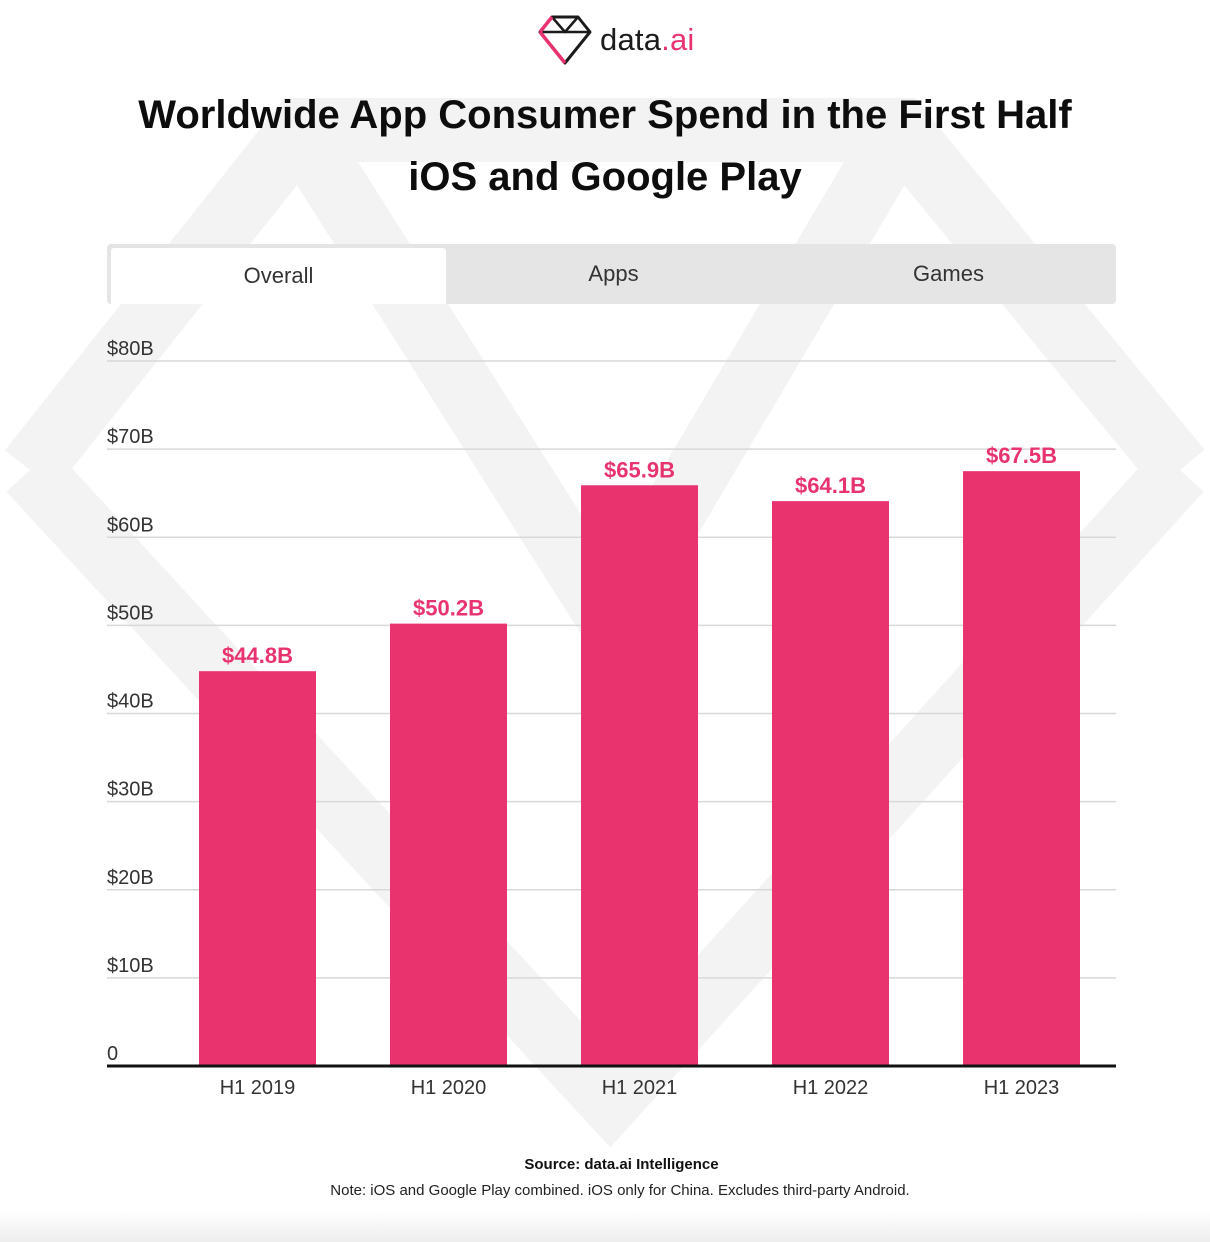 The image size is (1210, 1242). I want to click on y-tick-label: $40B, so click(130, 702).